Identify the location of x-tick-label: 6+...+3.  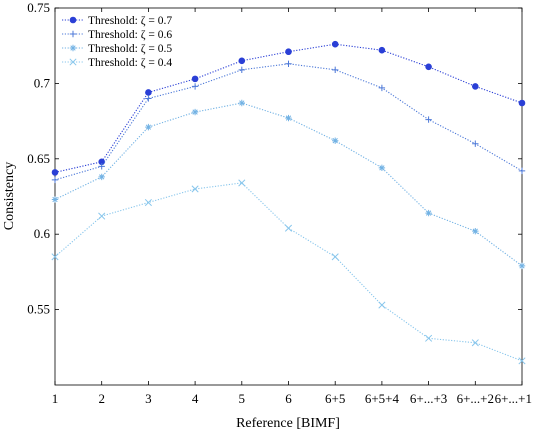
(428, 398).